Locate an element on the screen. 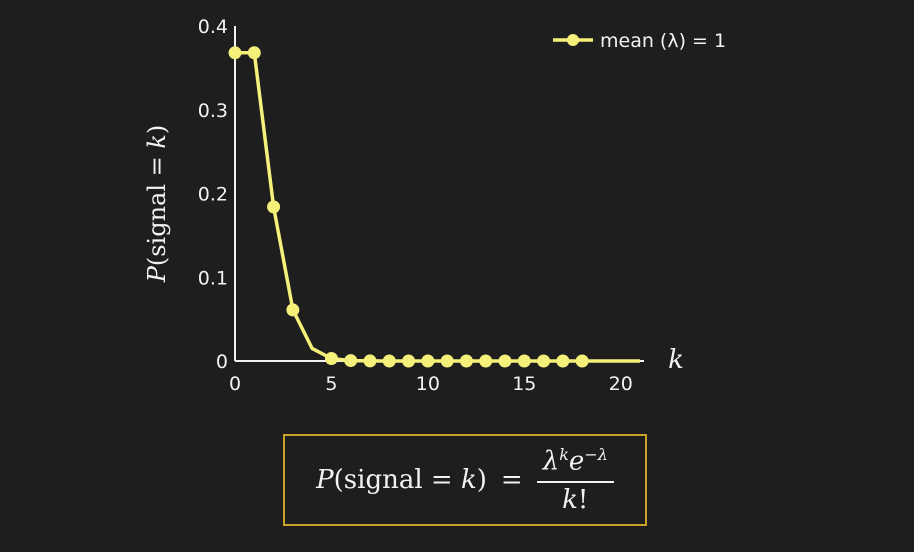  x-axis-label: k is located at coordinates (676, 360).